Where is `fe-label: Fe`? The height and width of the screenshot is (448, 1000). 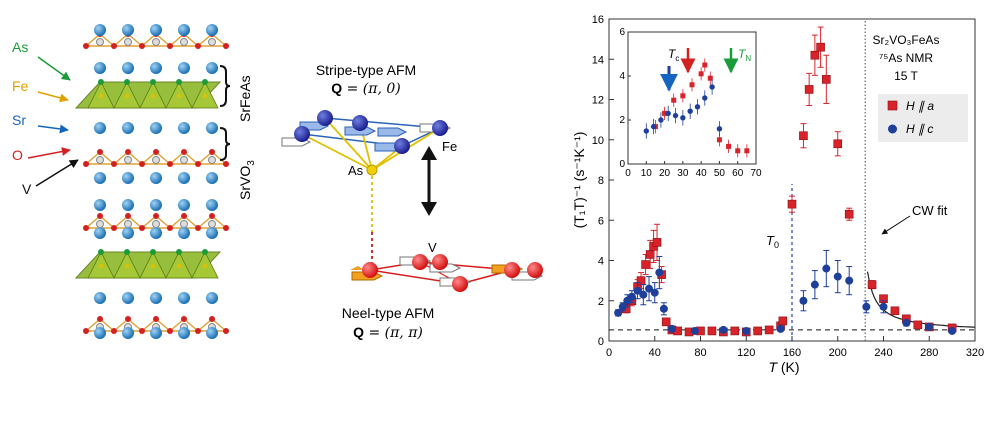 fe-label: Fe is located at coordinates (449, 146).